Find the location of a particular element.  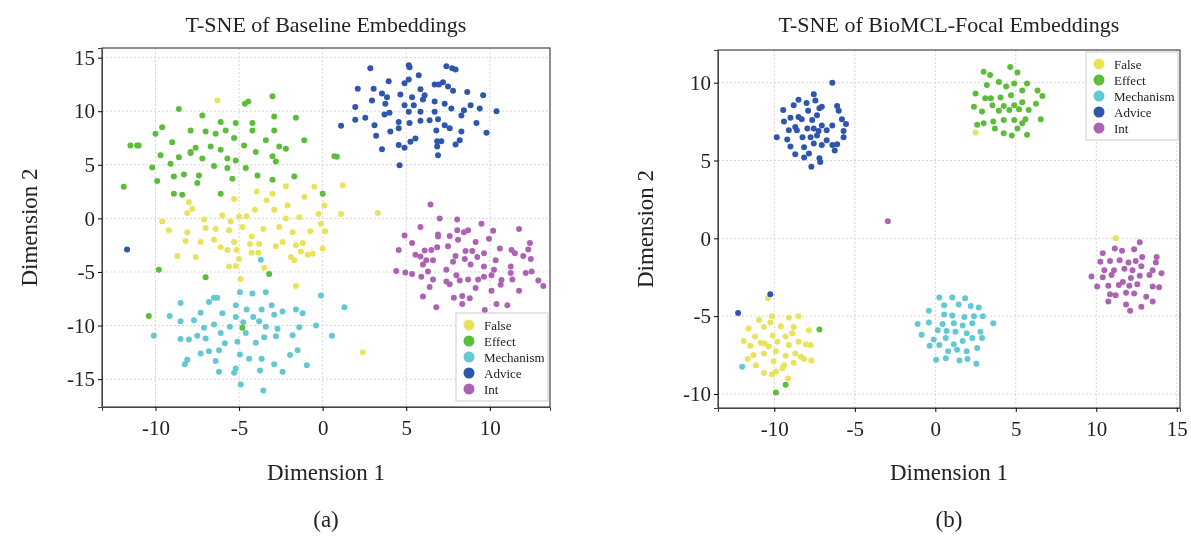

legend-label: Advice is located at coordinates (1133, 112).